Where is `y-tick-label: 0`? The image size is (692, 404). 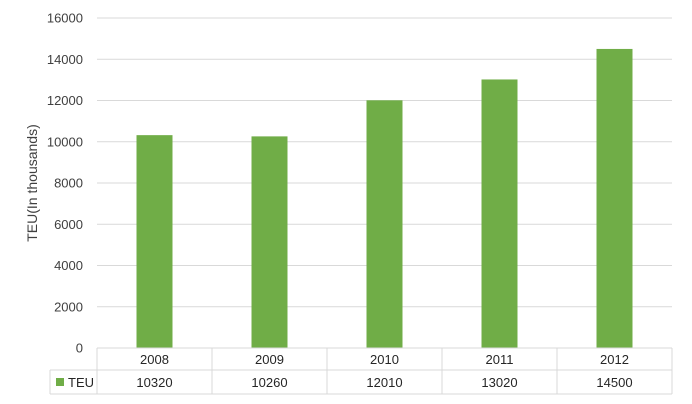
y-tick-label: 0 is located at coordinates (79, 348).